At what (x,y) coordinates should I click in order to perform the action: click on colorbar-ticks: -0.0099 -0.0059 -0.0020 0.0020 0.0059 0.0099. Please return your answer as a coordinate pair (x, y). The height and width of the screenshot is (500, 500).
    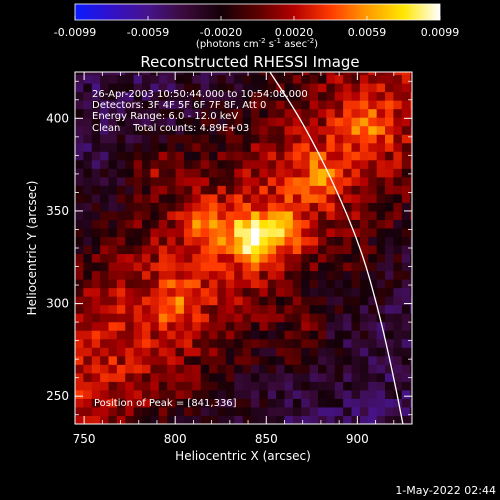
    Looking at the image, I should click on (256, 27).